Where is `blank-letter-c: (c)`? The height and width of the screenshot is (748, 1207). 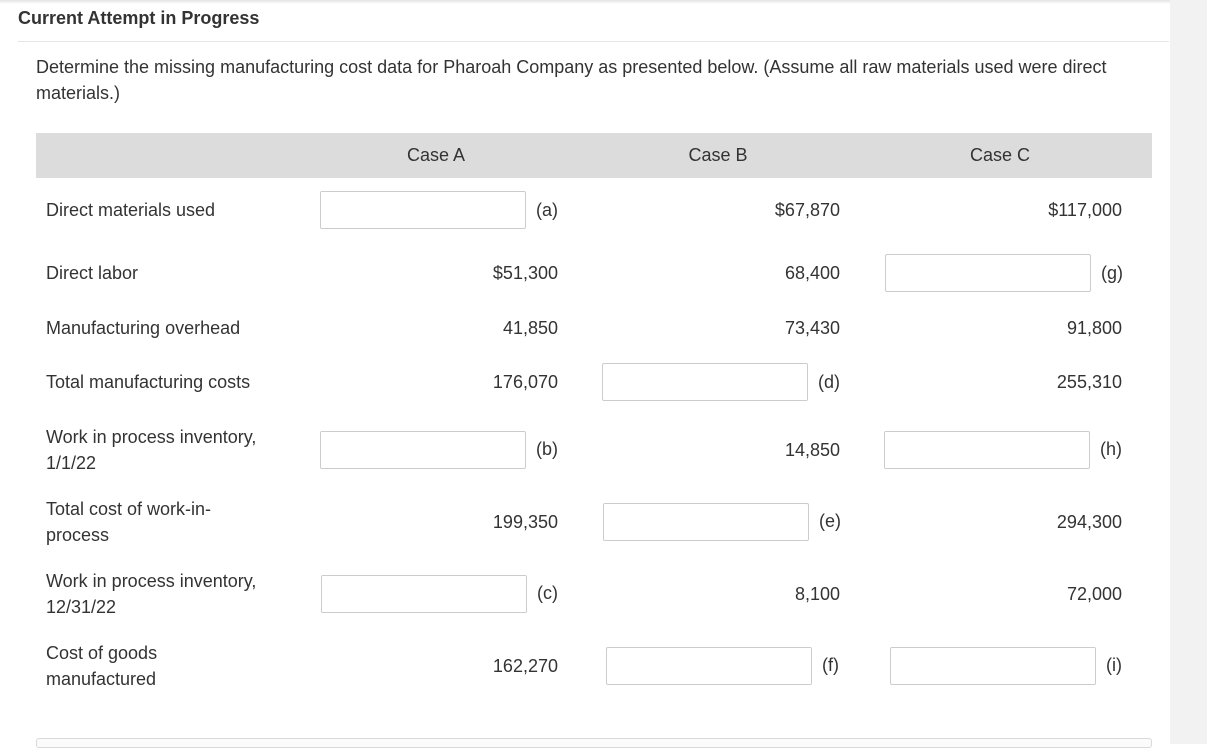 blank-letter-c: (c) is located at coordinates (547, 593).